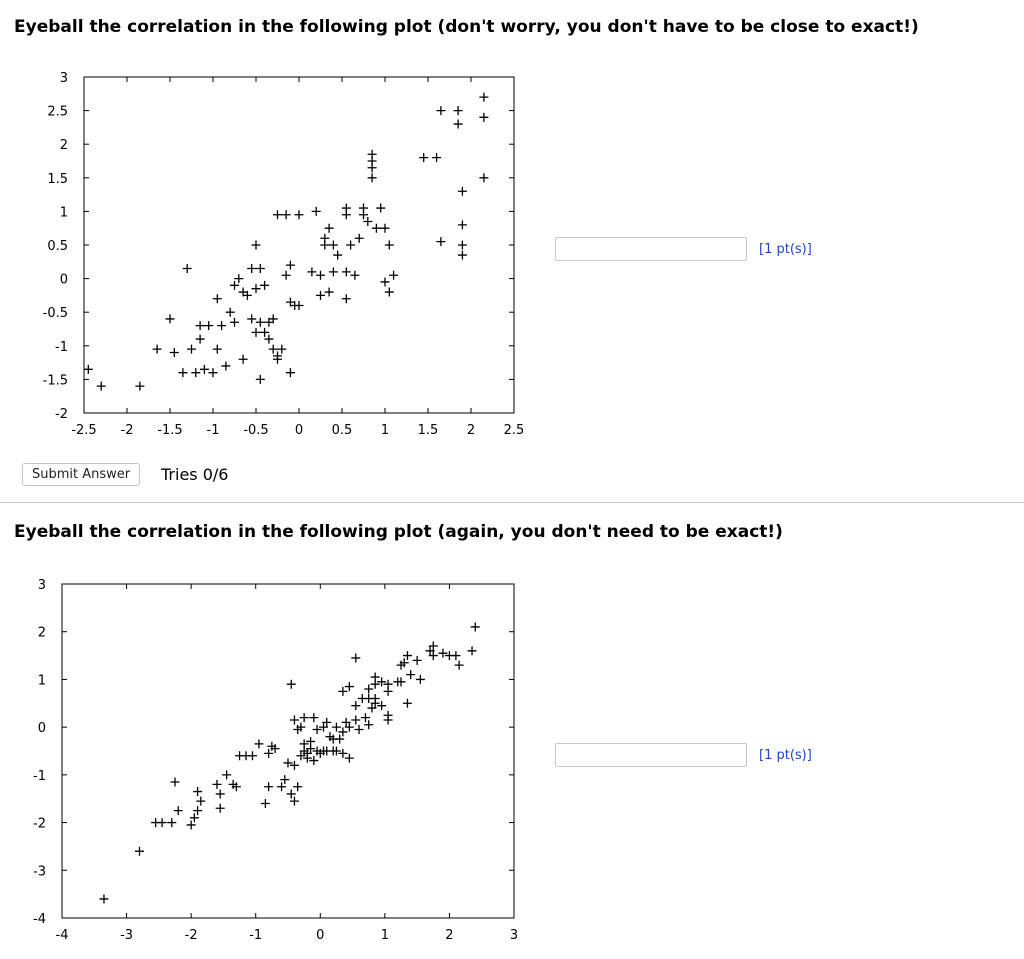 This screenshot has width=1024, height=959. What do you see at coordinates (785, 249) in the screenshot?
I see `question-1-points-label: [1 pt(s)]` at bounding box center [785, 249].